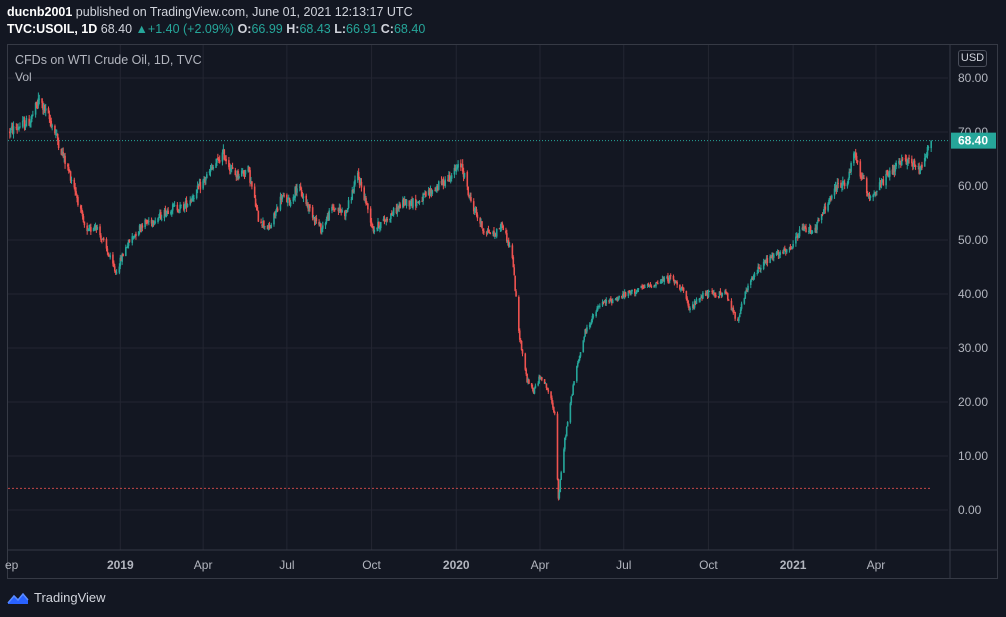  What do you see at coordinates (972, 58) in the screenshot?
I see `currency-button: USD` at bounding box center [972, 58].